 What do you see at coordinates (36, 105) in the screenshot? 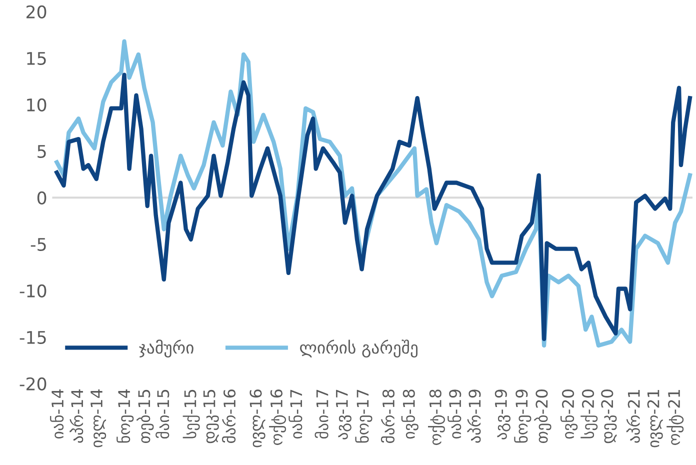
I see `y-tick-label: 10` at bounding box center [36, 105].